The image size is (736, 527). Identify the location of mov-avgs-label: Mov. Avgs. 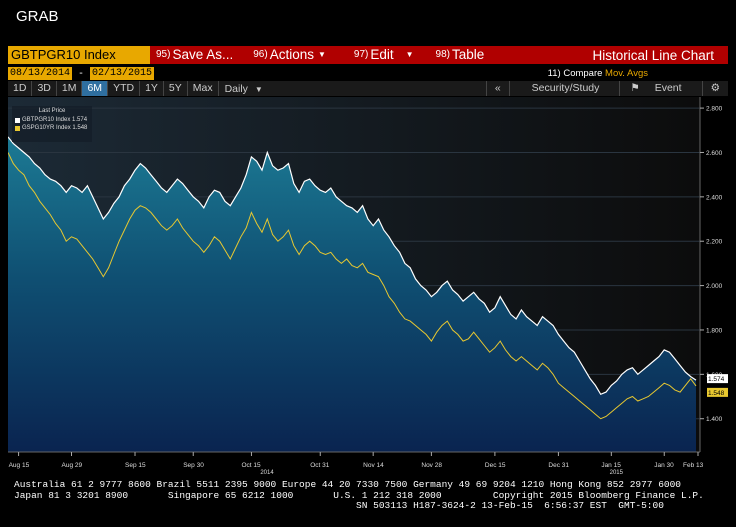
(626, 73).